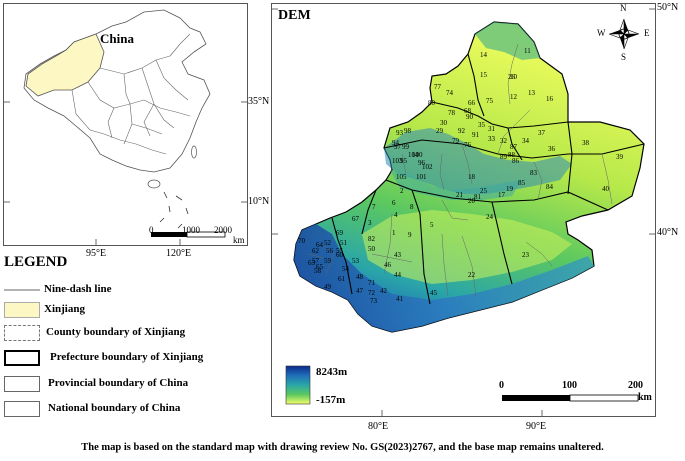 The image size is (685, 461). What do you see at coordinates (259, 101) in the screenshot?
I see `inset-lat-label-35: 35°N` at bounding box center [259, 101].